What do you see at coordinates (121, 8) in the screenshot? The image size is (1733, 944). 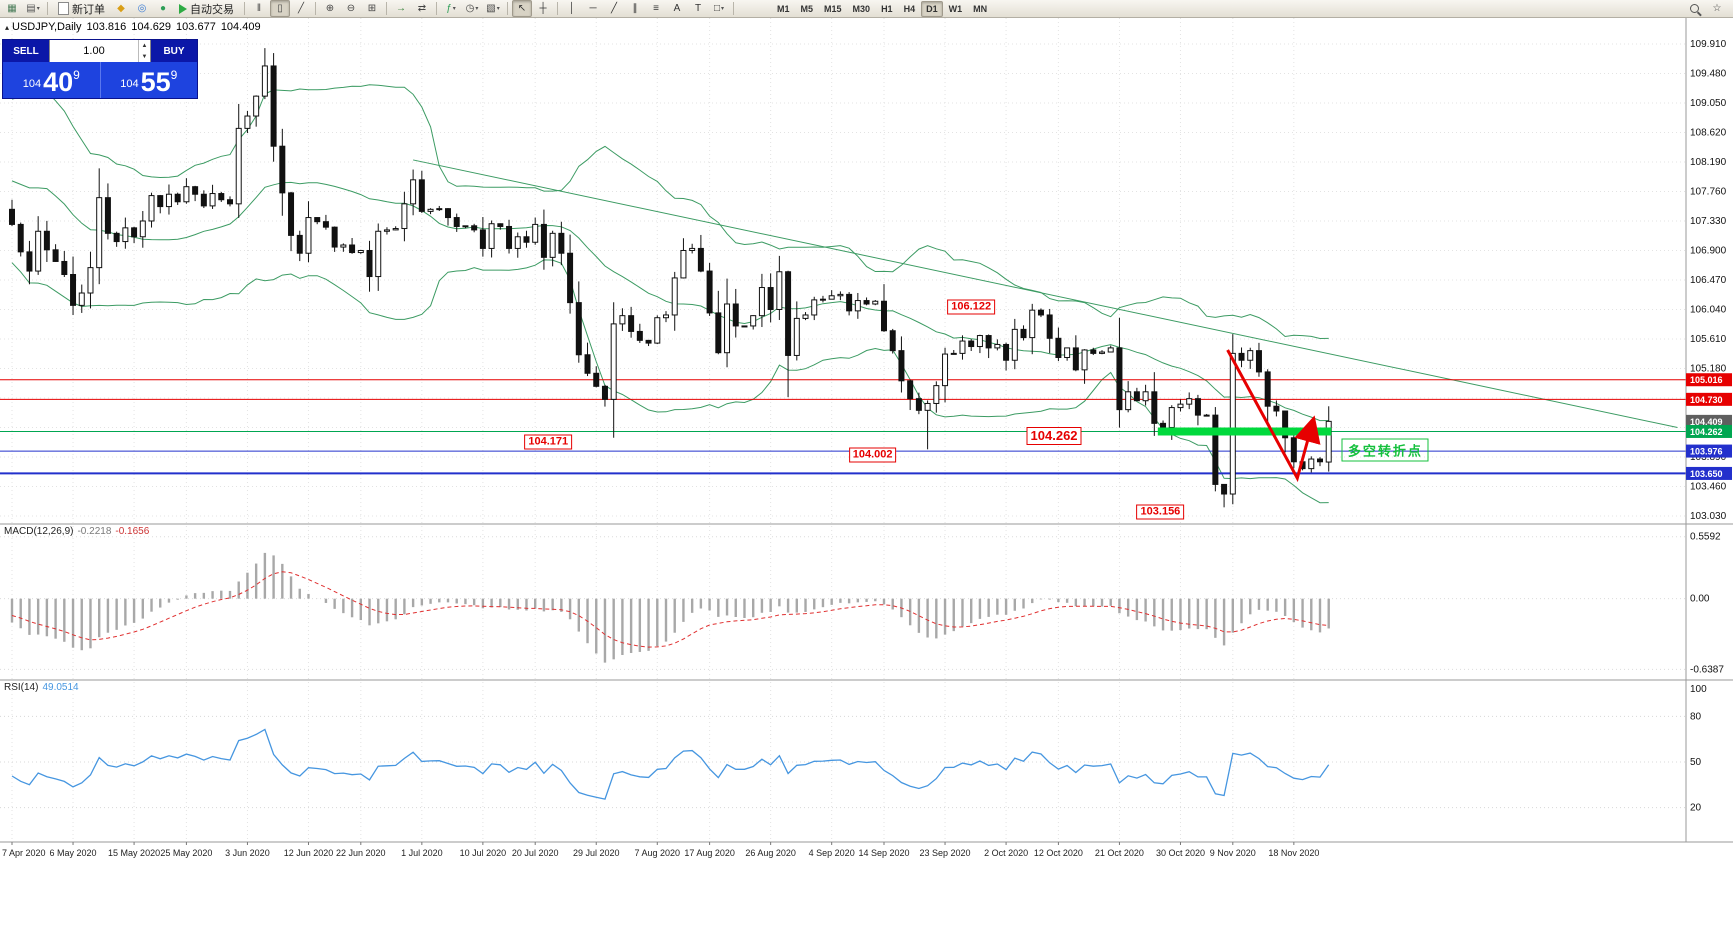 I see `metaeditor-icon: ◆` at bounding box center [121, 8].